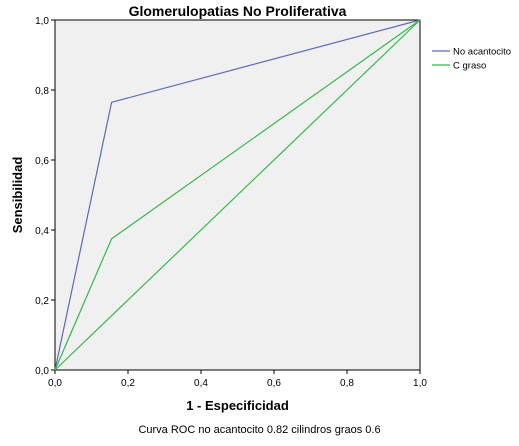 This screenshot has height=446, width=519. I want to click on x-tick-label: 0,6, so click(274, 383).